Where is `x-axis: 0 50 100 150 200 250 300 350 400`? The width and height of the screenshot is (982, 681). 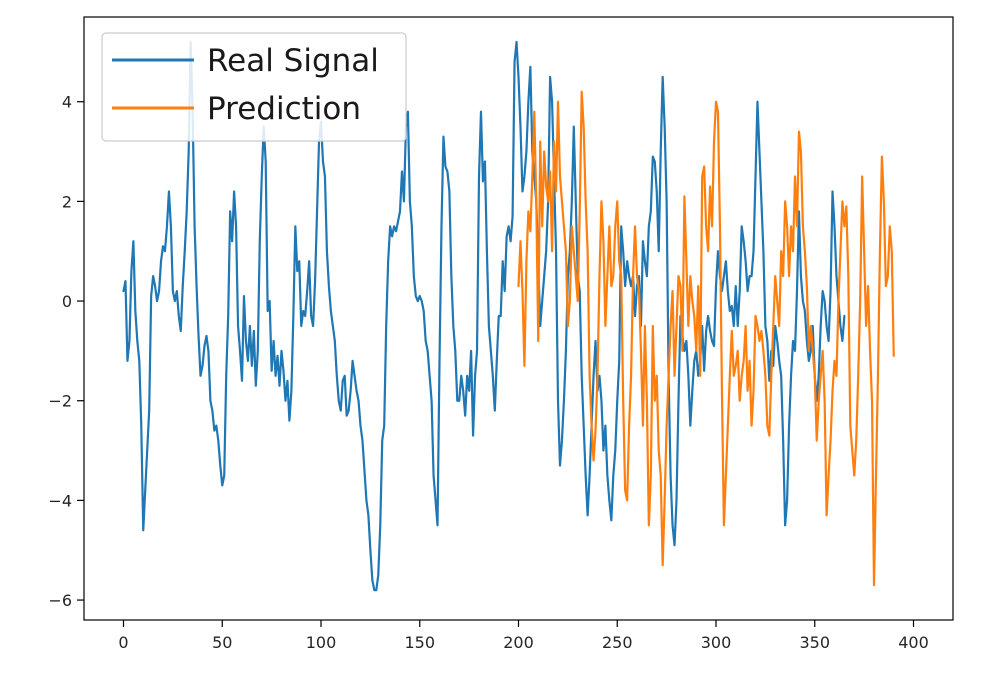
x-axis: 0 50 100 150 200 250 300 350 400 is located at coordinates (523, 636).